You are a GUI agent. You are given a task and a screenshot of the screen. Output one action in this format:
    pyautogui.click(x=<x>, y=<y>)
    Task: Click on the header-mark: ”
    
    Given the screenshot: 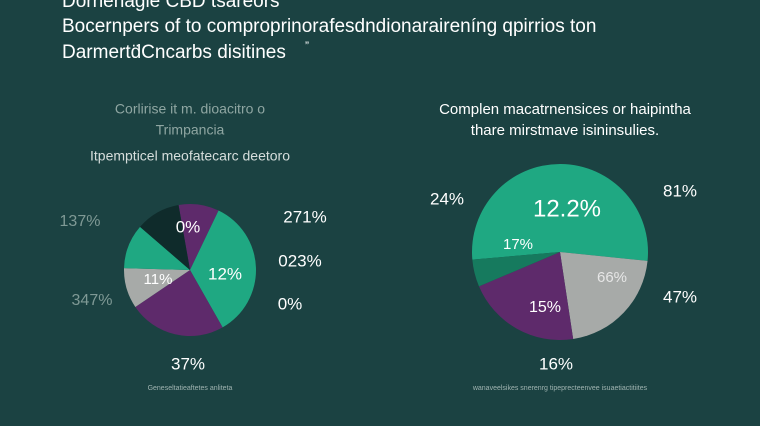 What is the action you would take?
    pyautogui.click(x=307, y=46)
    